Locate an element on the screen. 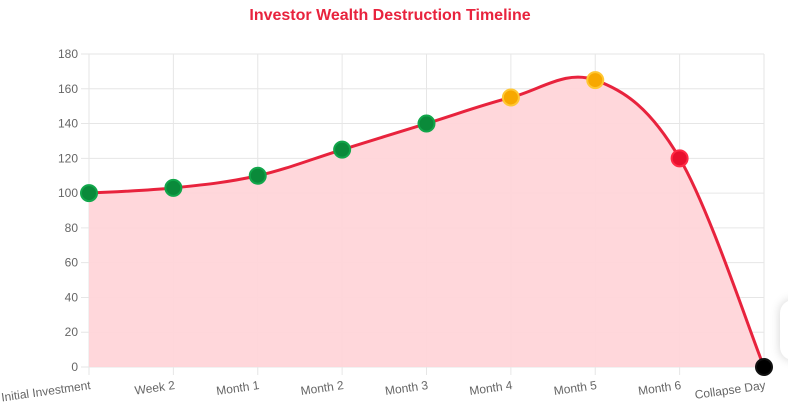 This screenshot has height=416, width=788. x-tick-label: Collapse Day is located at coordinates (730, 390).